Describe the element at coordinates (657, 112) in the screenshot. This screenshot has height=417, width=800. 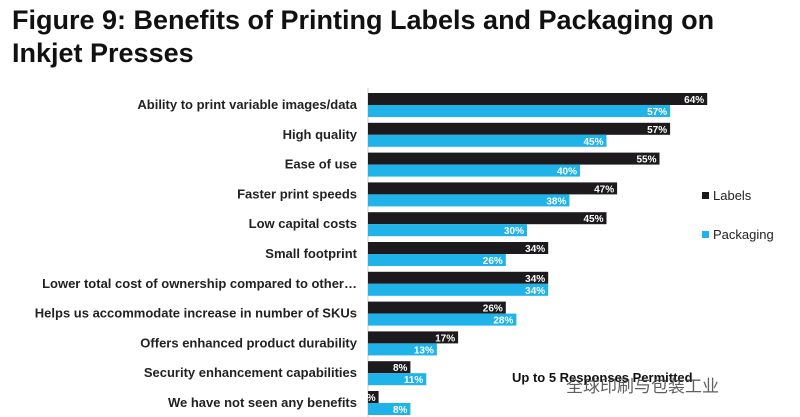
I see `data-label-packaging: 57%` at that location.